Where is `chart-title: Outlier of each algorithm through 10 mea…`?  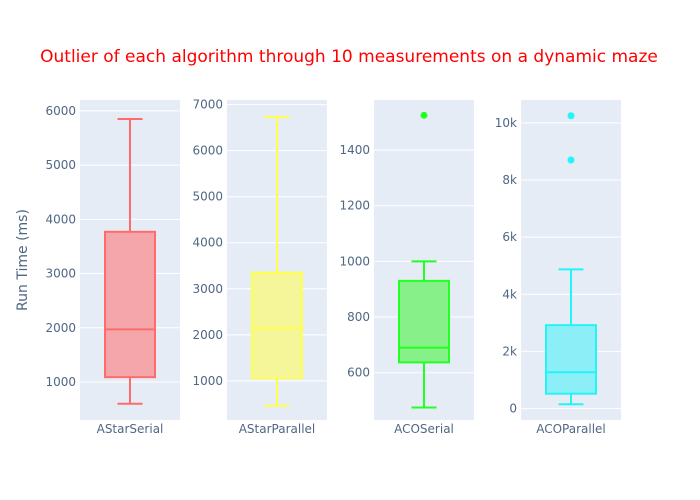 chart-title: Outlier of each algorithm through 10 mea… is located at coordinates (349, 57).